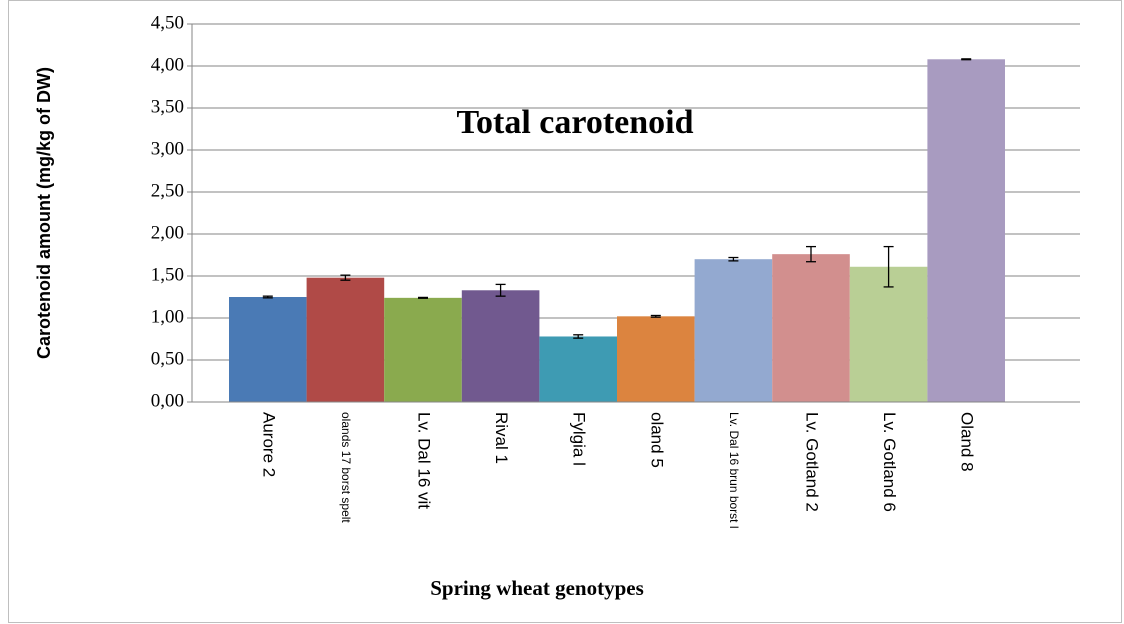  Describe the element at coordinates (346, 467) in the screenshot. I see `x-tick-label: olands 17 borst spelt` at that location.